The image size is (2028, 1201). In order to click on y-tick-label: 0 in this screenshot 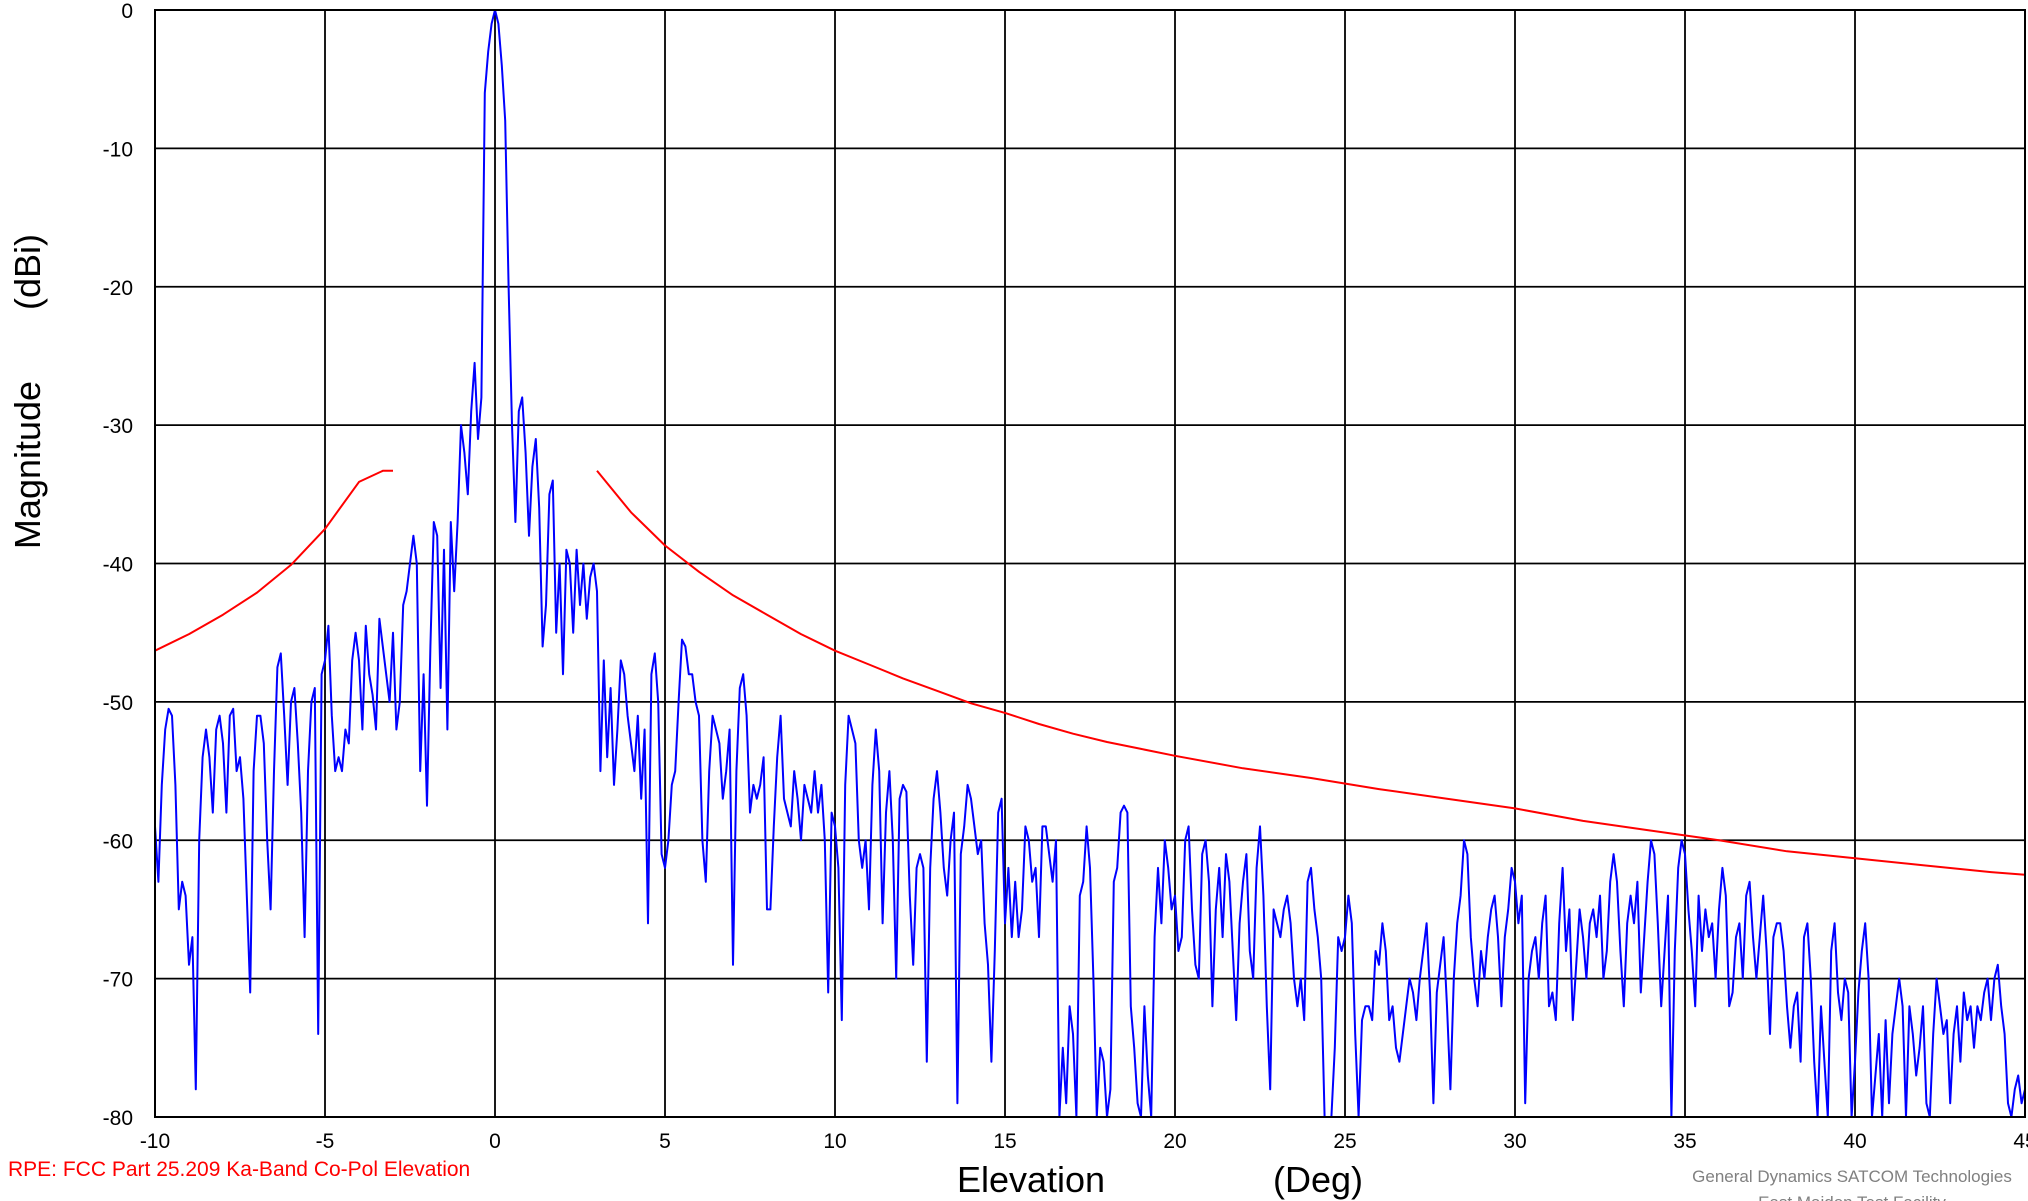, I will do `click(127, 11)`.